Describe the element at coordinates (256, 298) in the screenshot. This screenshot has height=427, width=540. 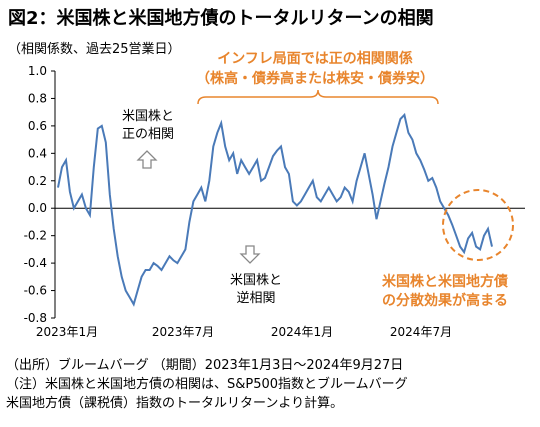
I see `neg-corr-line2: 逆相関` at that location.